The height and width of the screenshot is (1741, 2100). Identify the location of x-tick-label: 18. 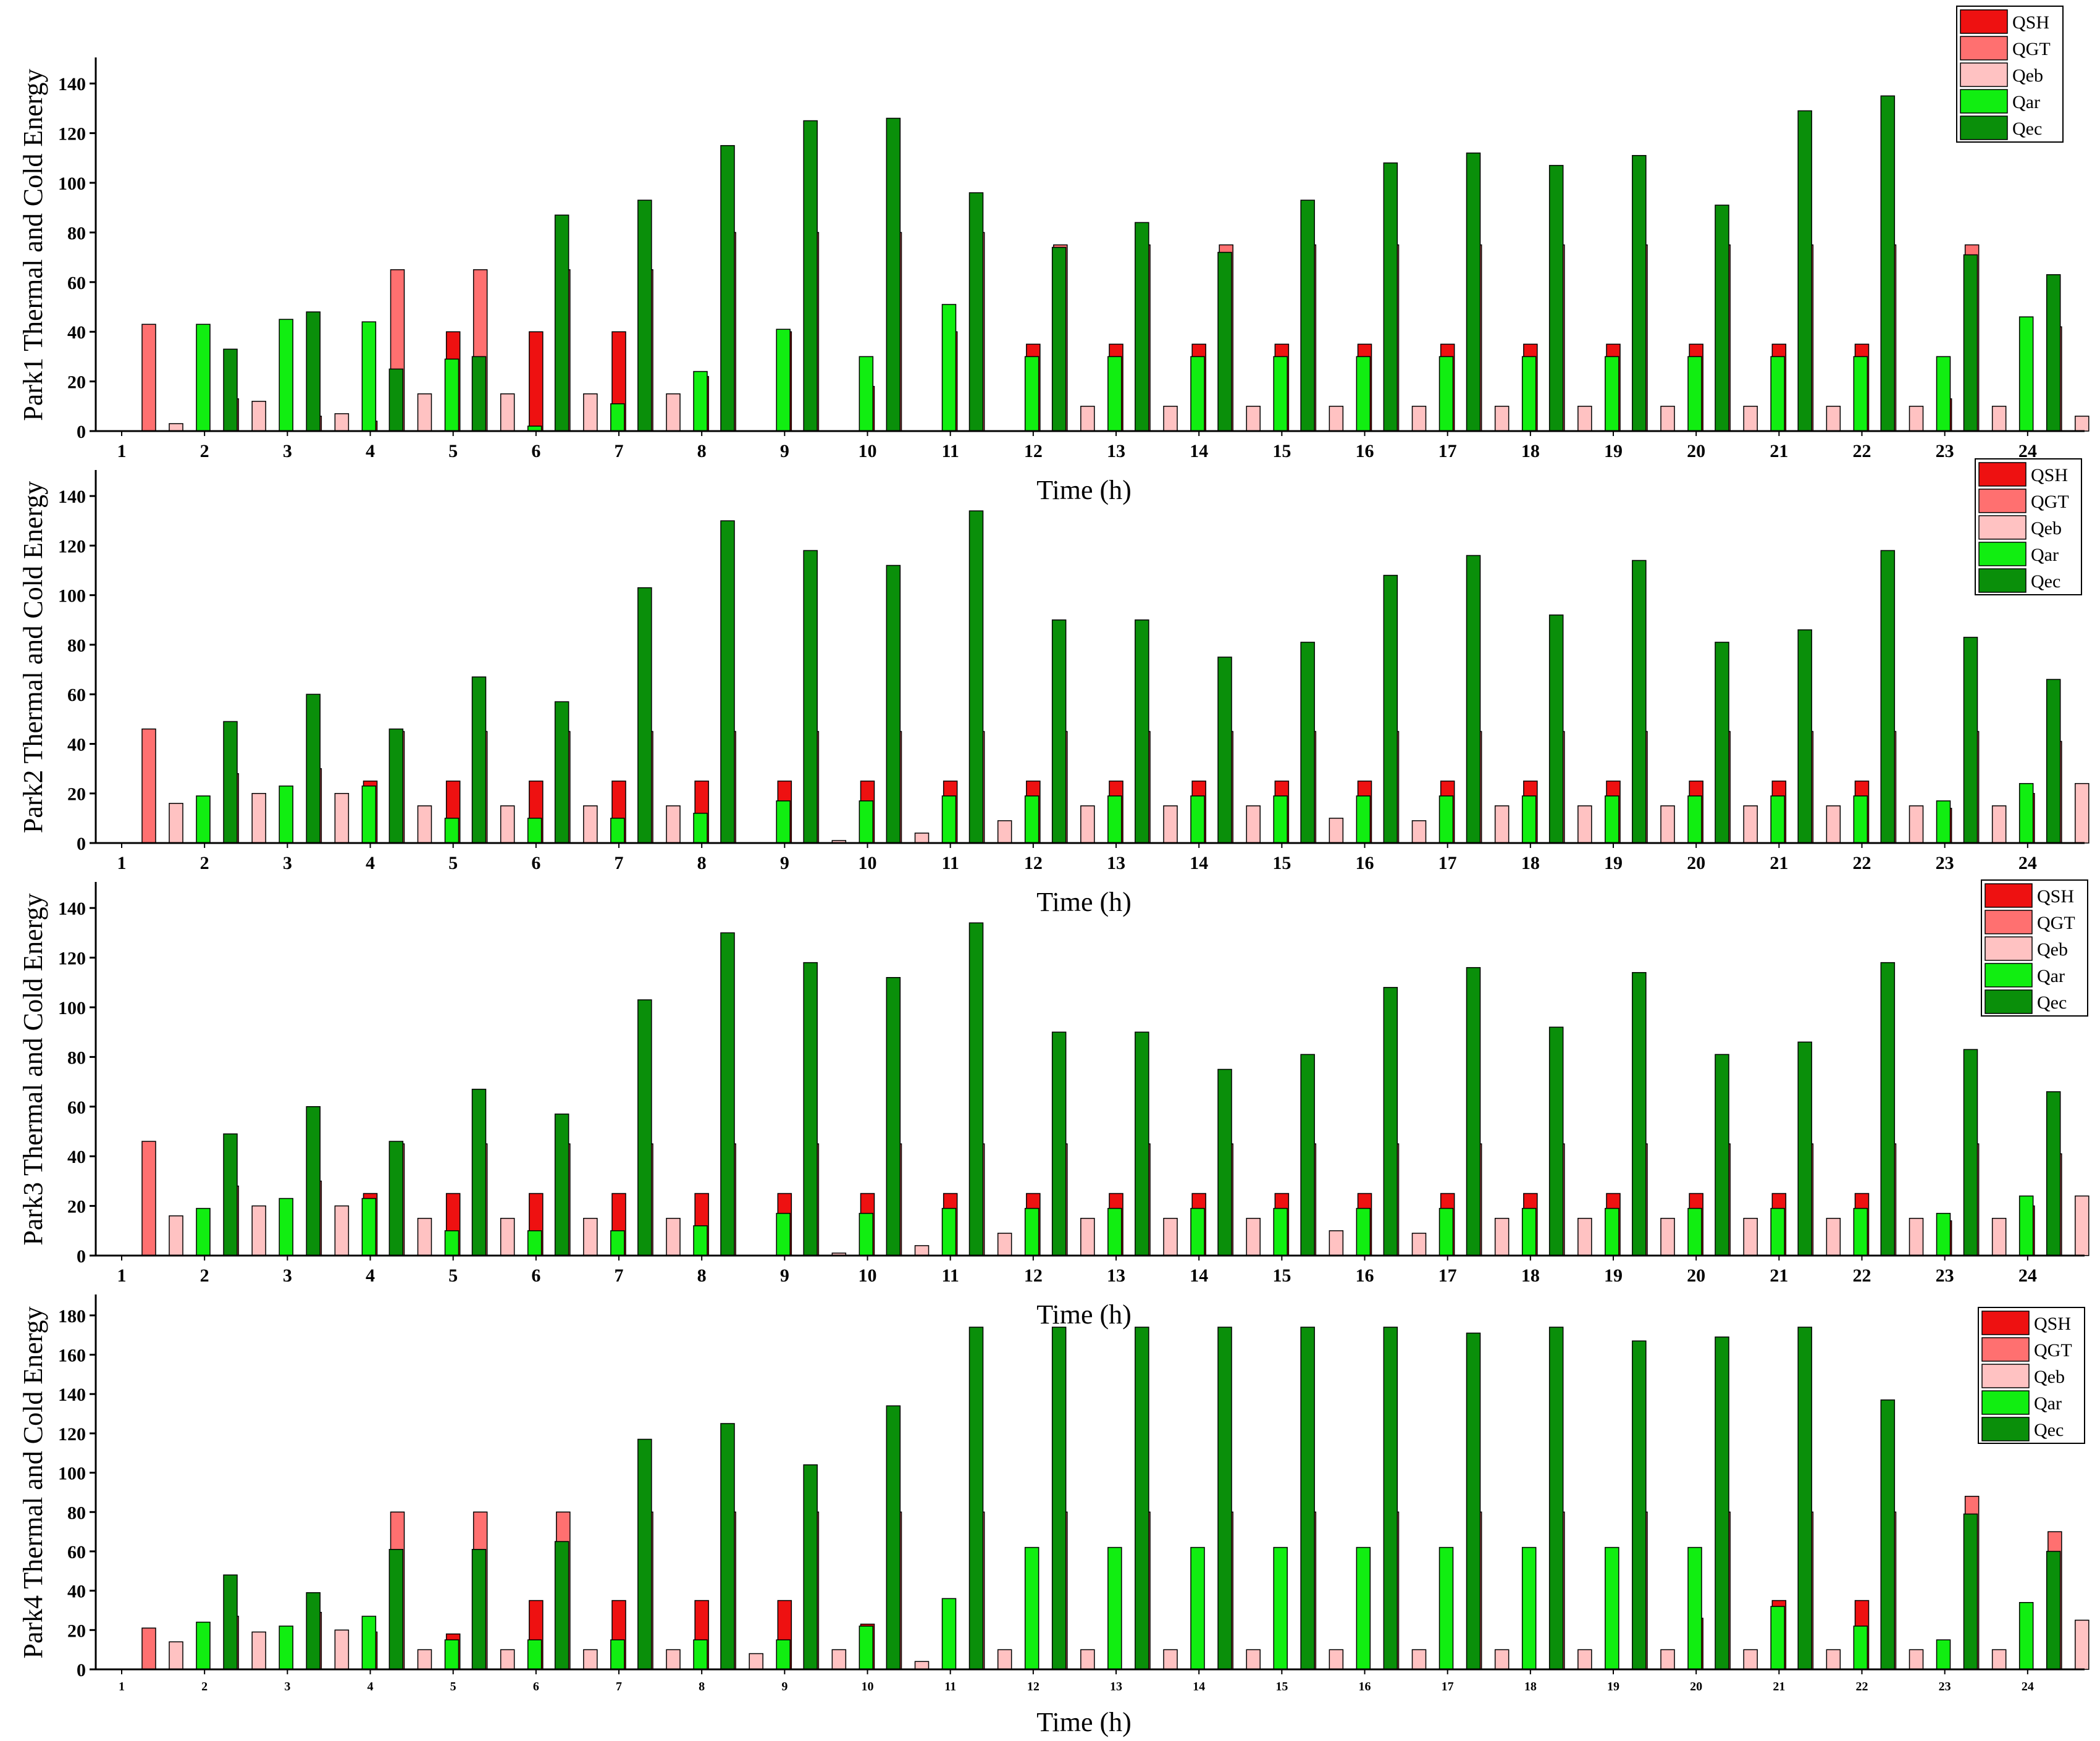
(1531, 451).